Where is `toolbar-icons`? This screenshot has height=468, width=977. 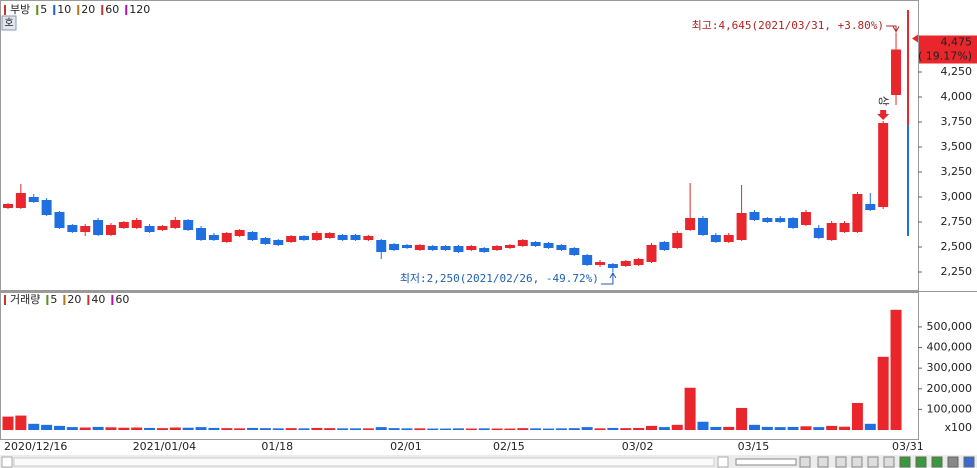 toolbar-icons is located at coordinates (887, 462).